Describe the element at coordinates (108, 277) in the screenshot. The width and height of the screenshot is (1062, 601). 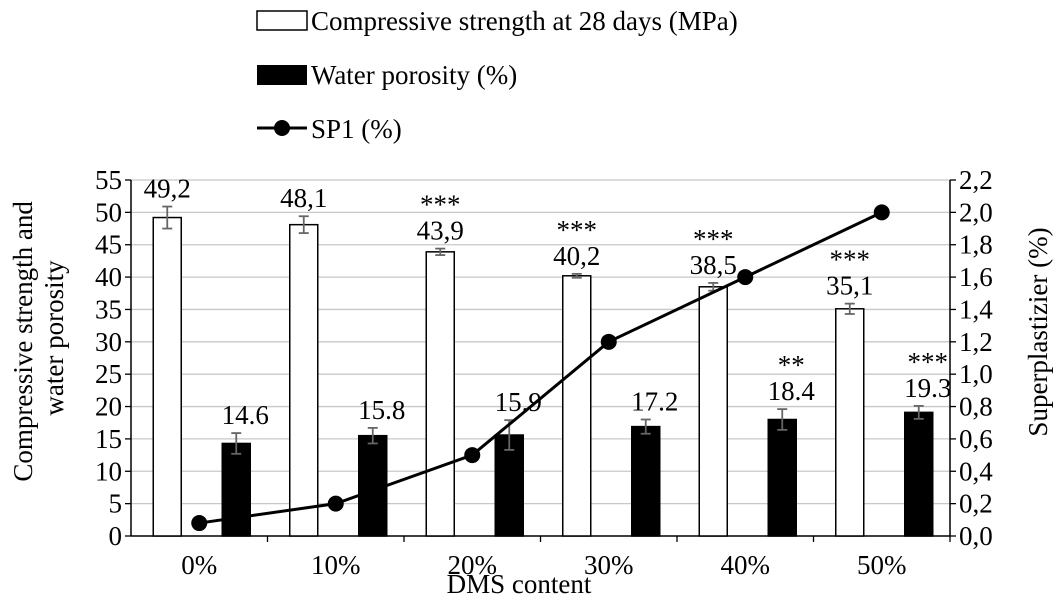
I see `y-left-tick-label: 40` at that location.